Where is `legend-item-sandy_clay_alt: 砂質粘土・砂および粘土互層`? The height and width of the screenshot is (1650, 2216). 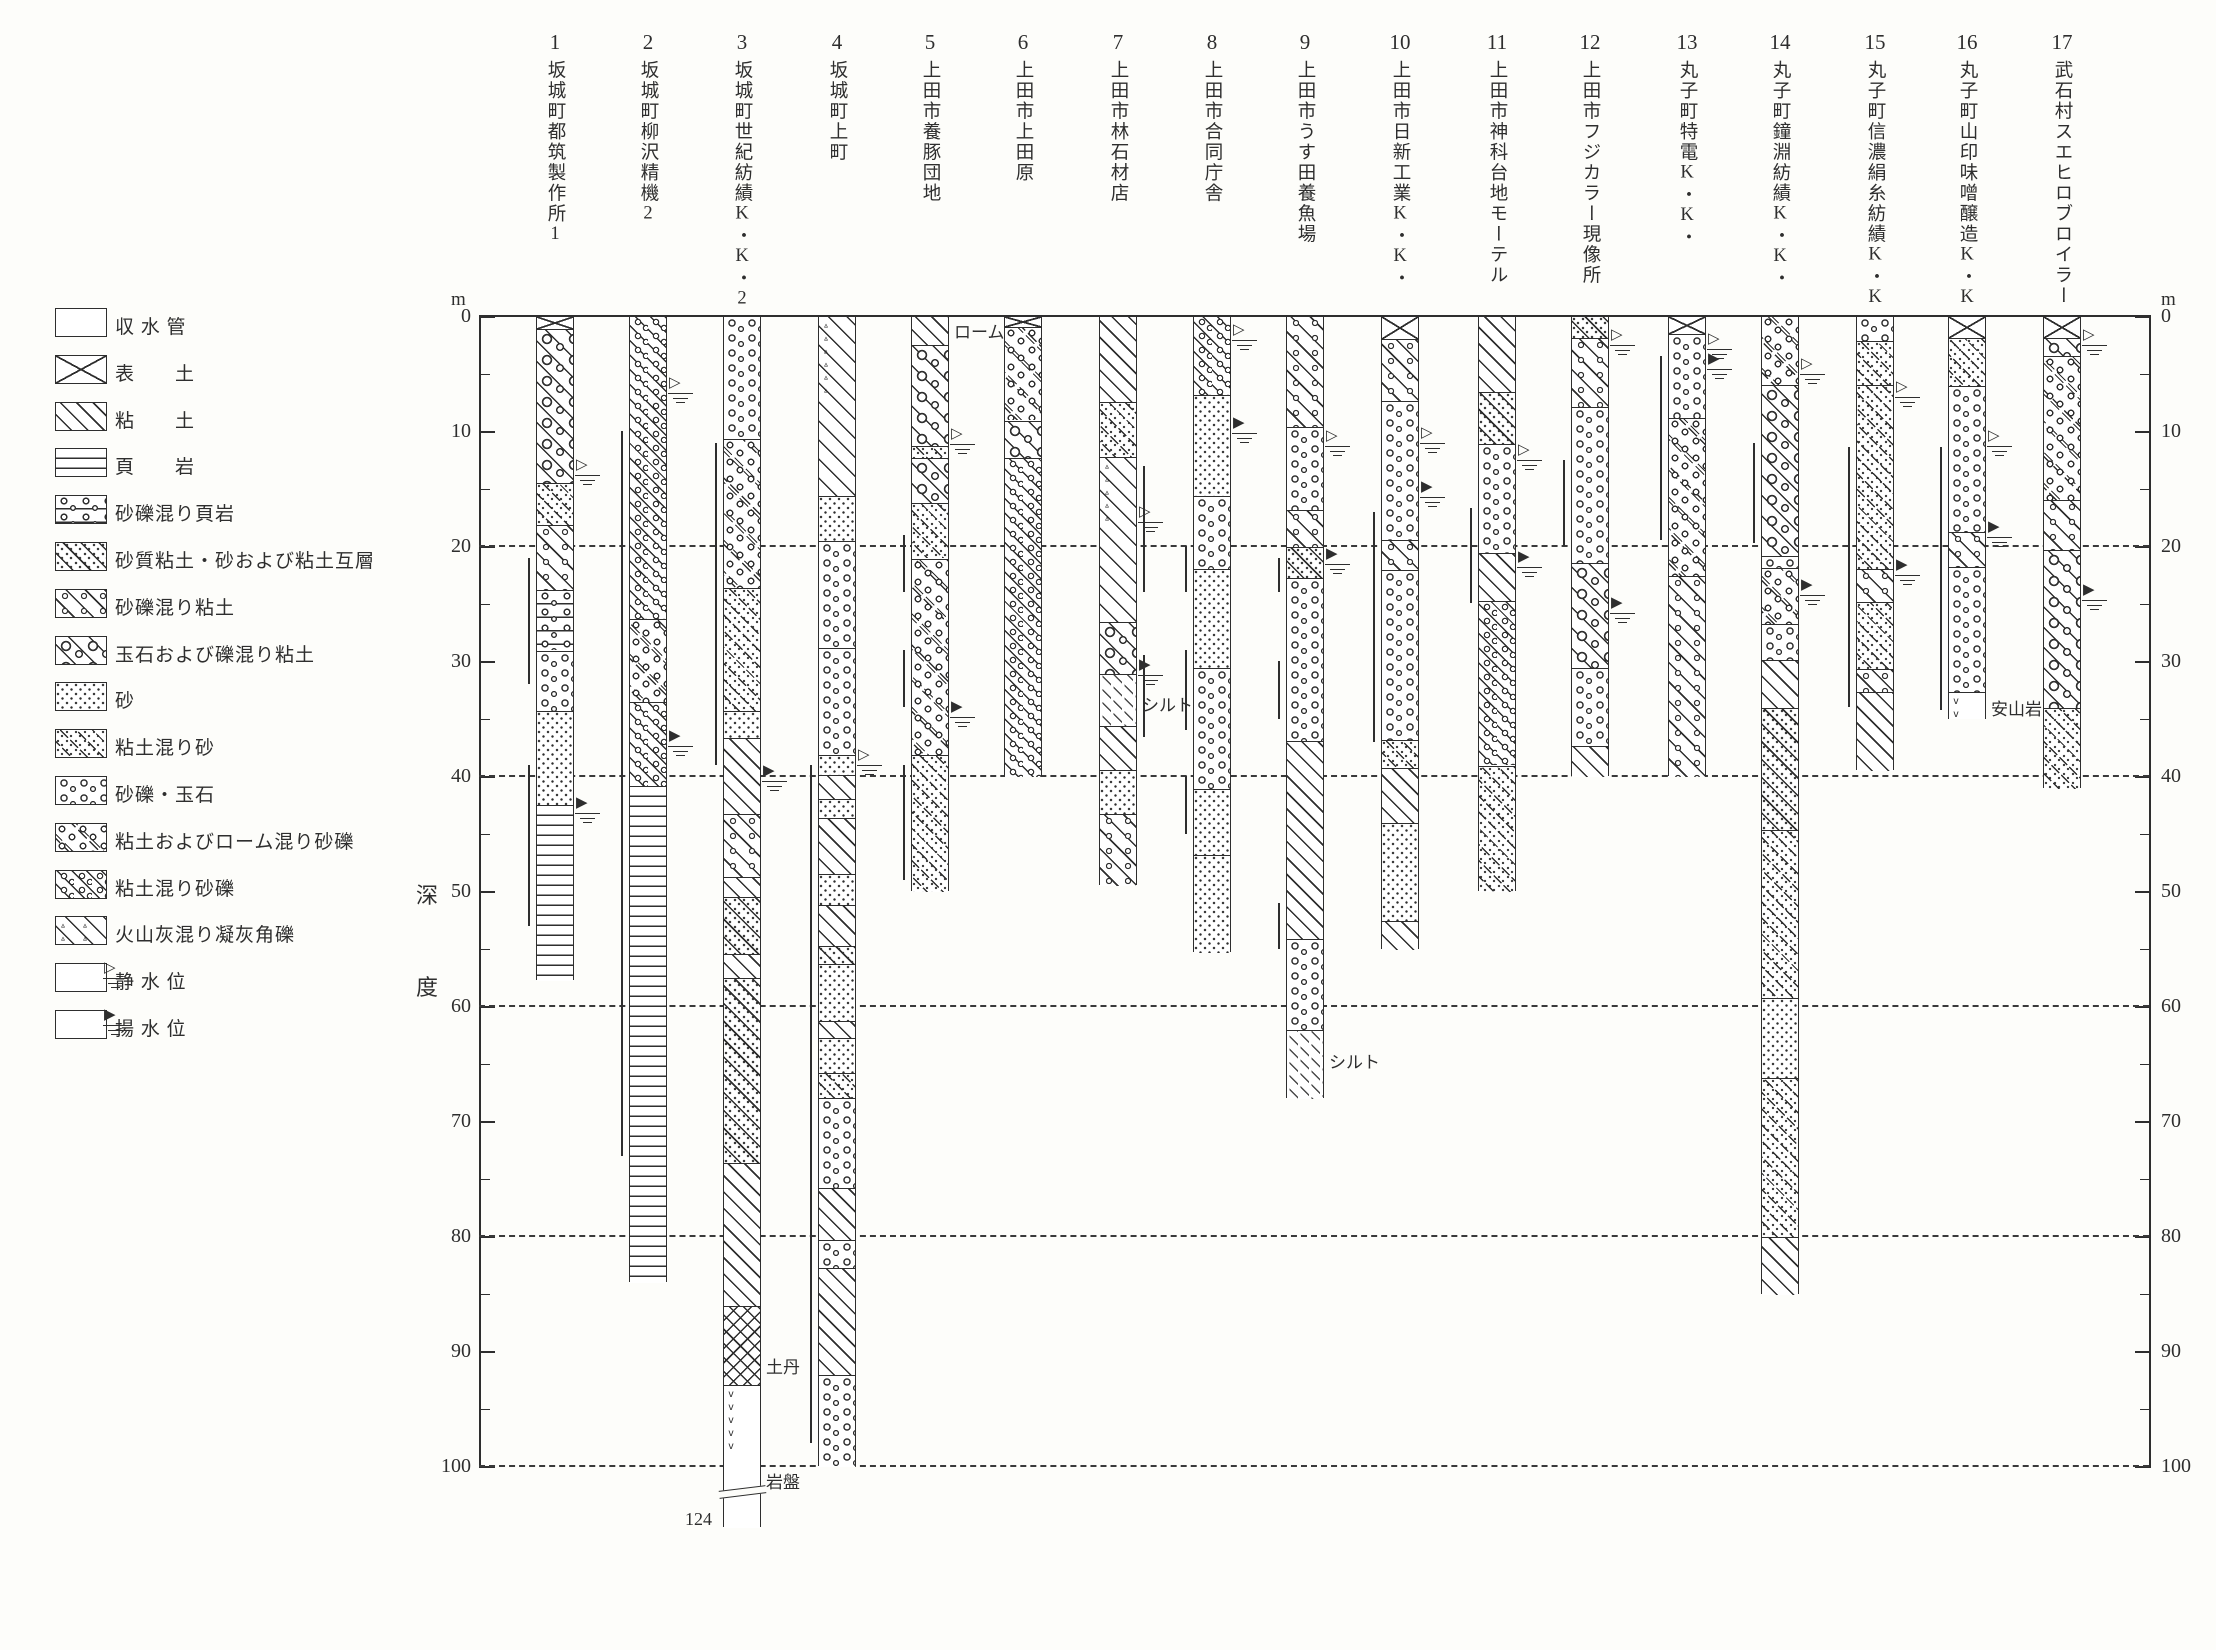
legend-item-sandy_clay_alt: 砂質粘土・砂および粘土互層 is located at coordinates (265, 559).